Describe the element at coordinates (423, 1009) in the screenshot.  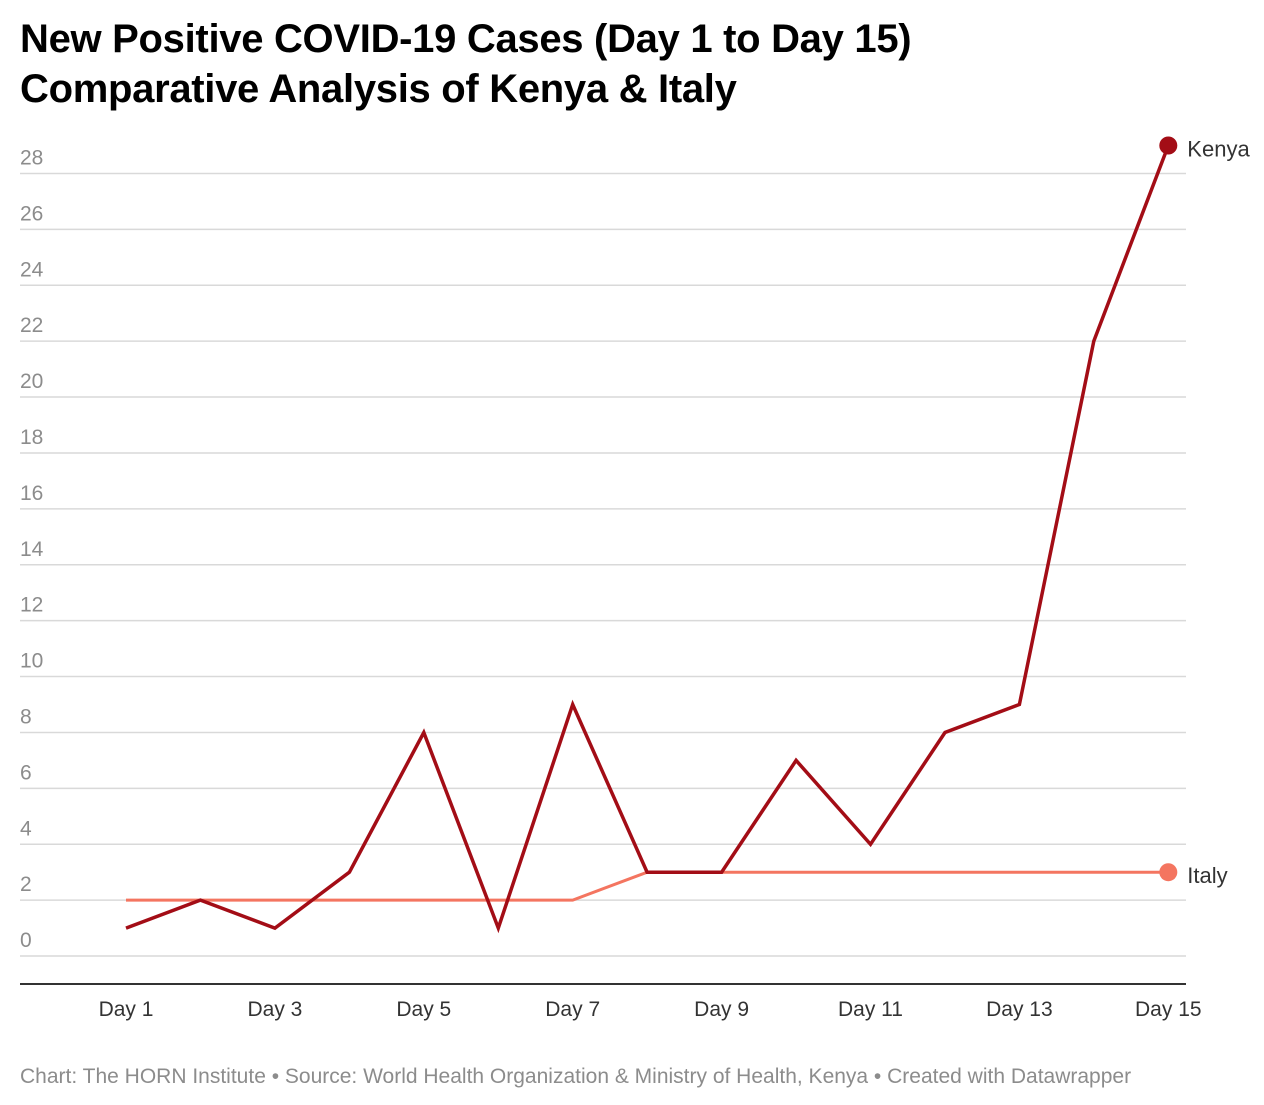
I see `x-tick-label-day-5: Day 5` at that location.